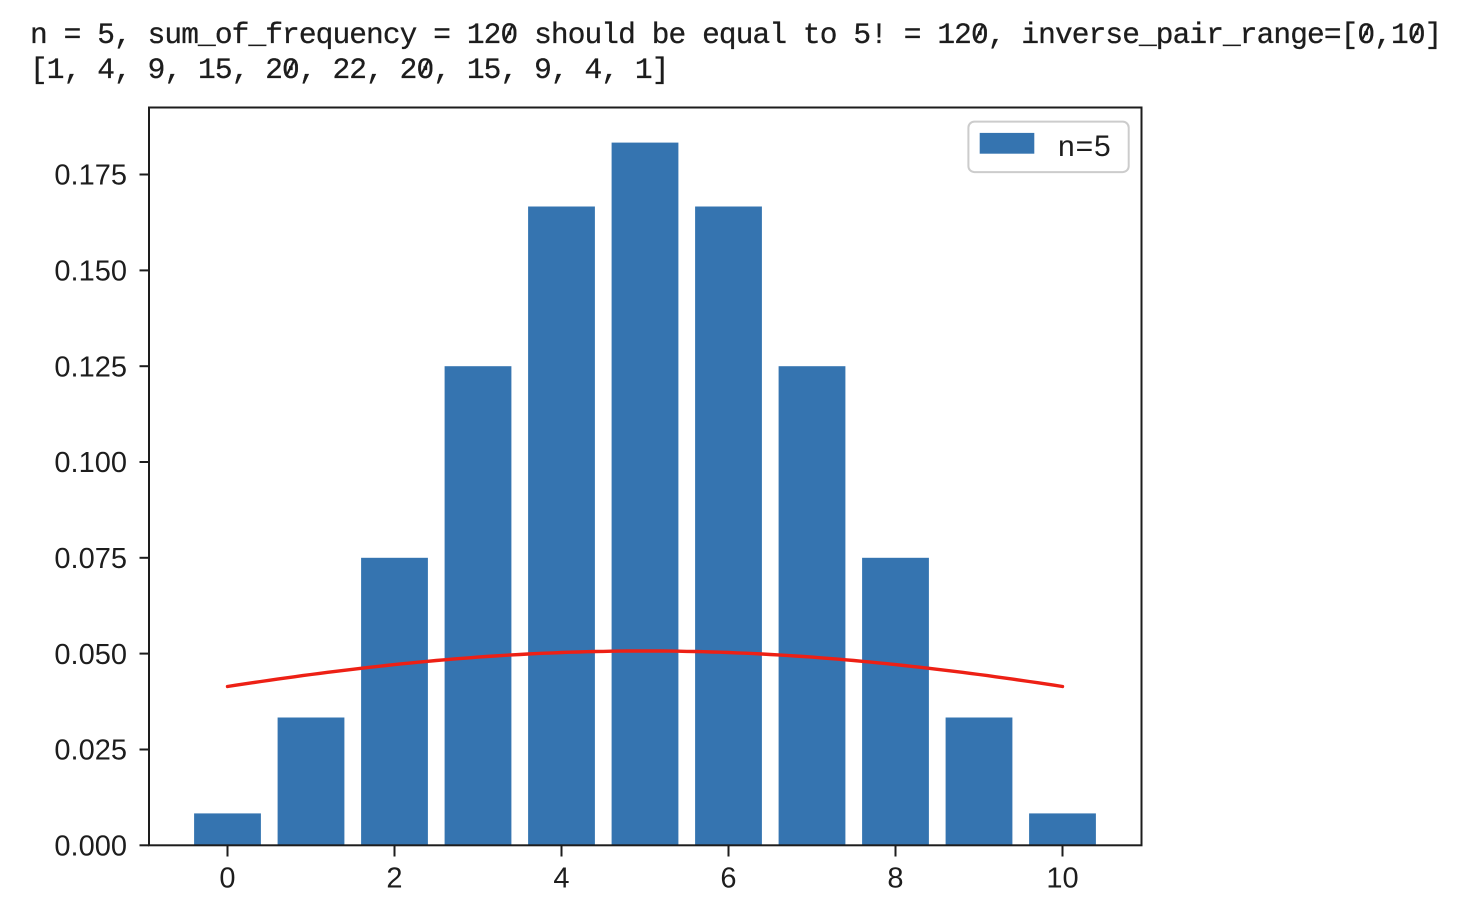  What do you see at coordinates (1085, 146) in the screenshot?
I see `svg-text: n=5` at bounding box center [1085, 146].